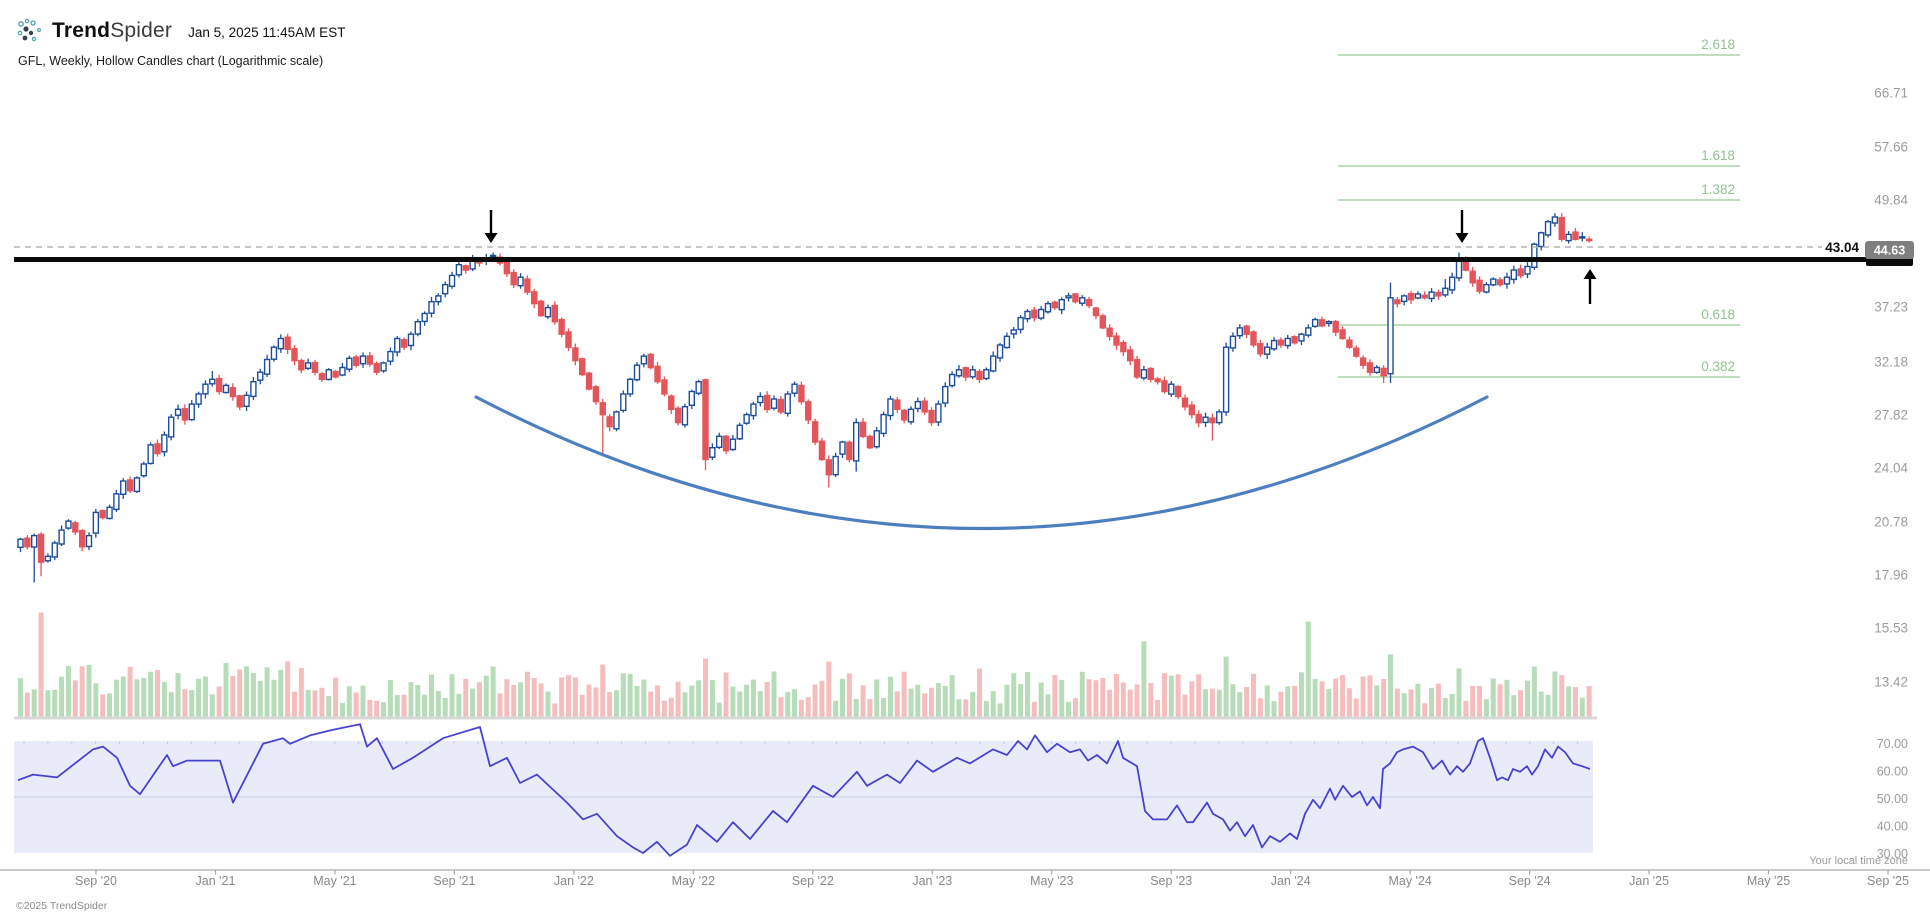  What do you see at coordinates (1590, 286) in the screenshot?
I see `up-arrow-annotation` at bounding box center [1590, 286].